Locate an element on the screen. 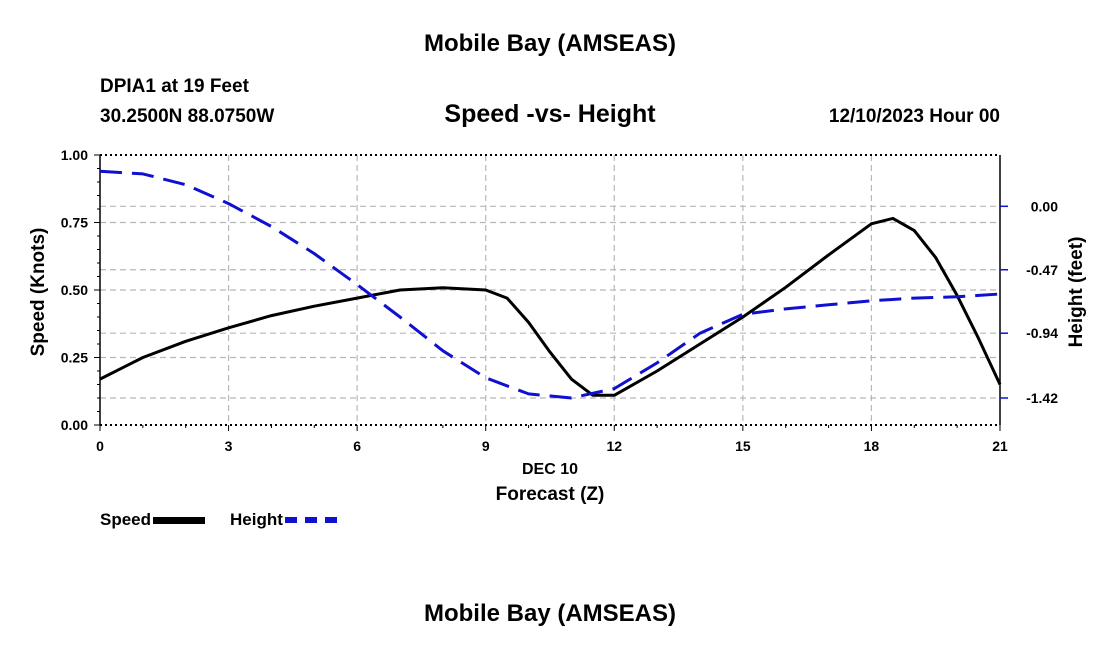 The width and height of the screenshot is (1100, 650). footer-title: Mobile Bay (AMSEAS) is located at coordinates (550, 613).